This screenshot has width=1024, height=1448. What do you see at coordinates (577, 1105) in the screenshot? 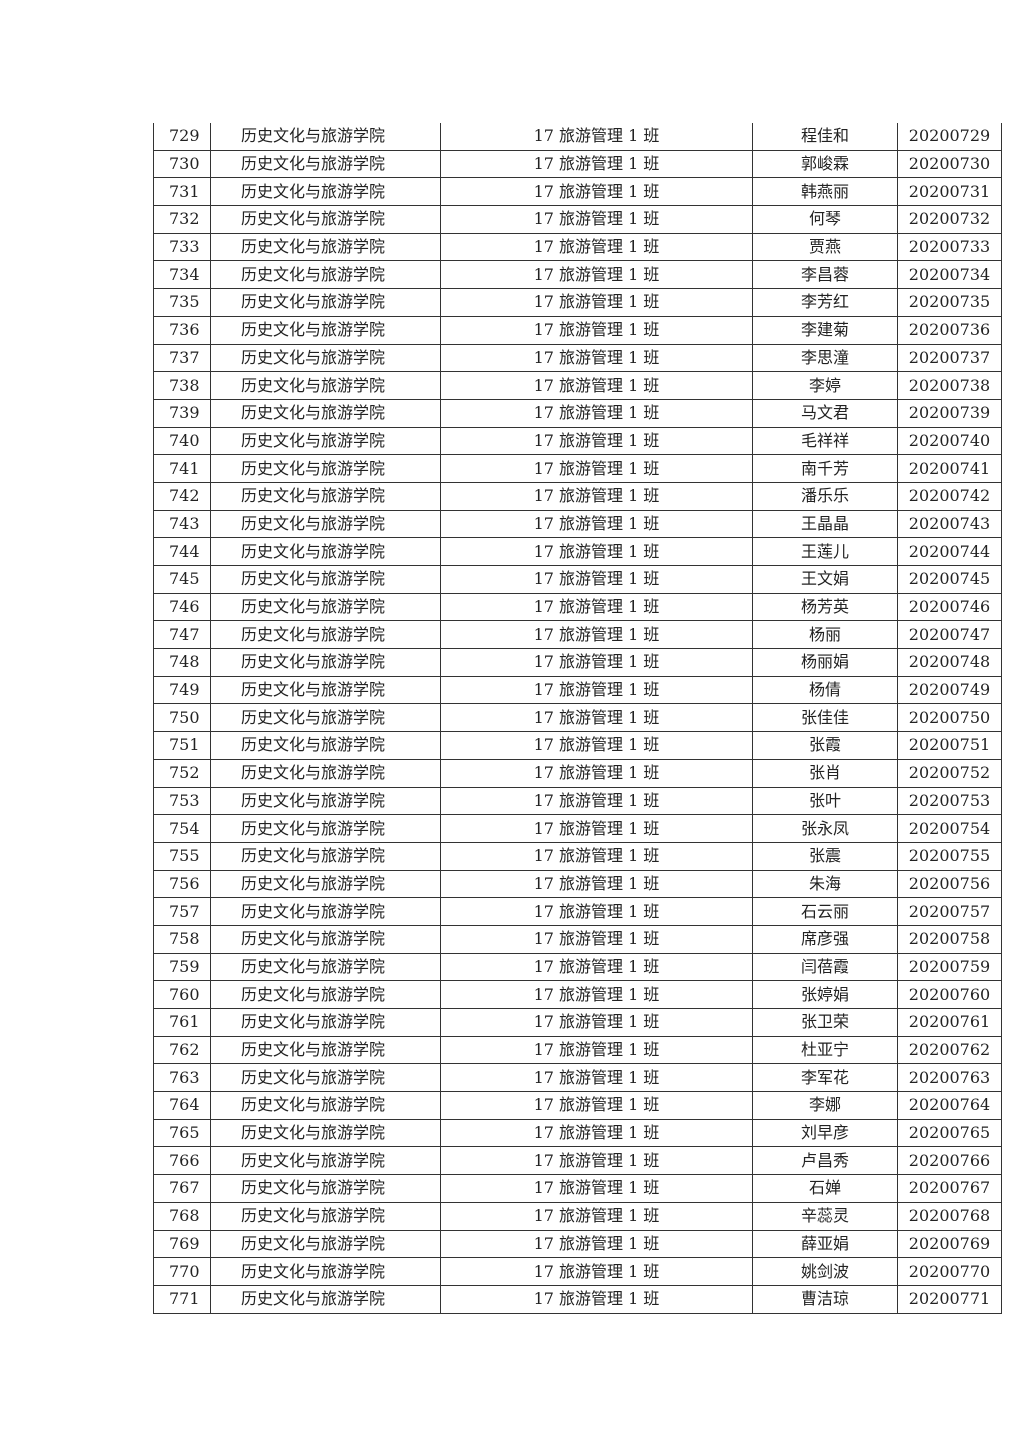
I see `table-row: 764 历史文化与旅游学院 17 旅游管理 1 班李娜 20200764` at bounding box center [577, 1105].